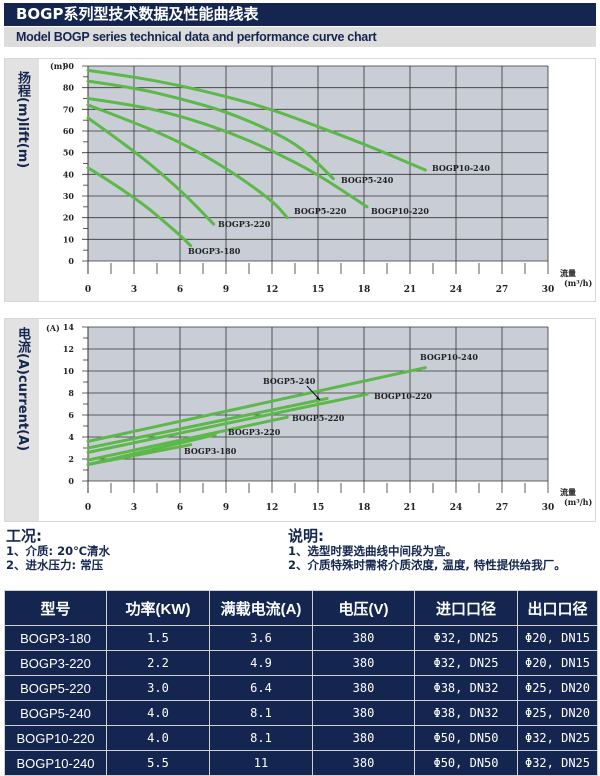 The image size is (600, 776). What do you see at coordinates (158, 663) in the screenshot?
I see `table-cell: 2.2` at bounding box center [158, 663].